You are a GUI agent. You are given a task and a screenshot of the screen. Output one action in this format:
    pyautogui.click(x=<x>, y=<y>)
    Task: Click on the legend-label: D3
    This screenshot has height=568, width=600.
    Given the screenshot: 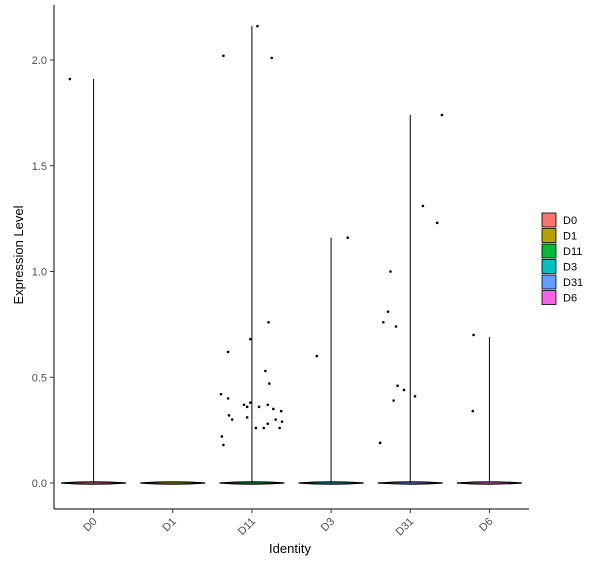 What is the action you would take?
    pyautogui.click(x=570, y=268)
    